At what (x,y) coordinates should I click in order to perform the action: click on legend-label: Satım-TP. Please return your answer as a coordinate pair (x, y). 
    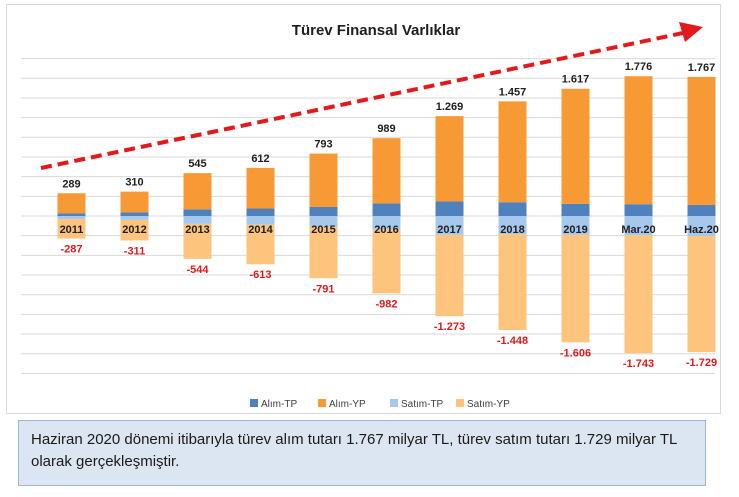
    Looking at the image, I should click on (422, 404).